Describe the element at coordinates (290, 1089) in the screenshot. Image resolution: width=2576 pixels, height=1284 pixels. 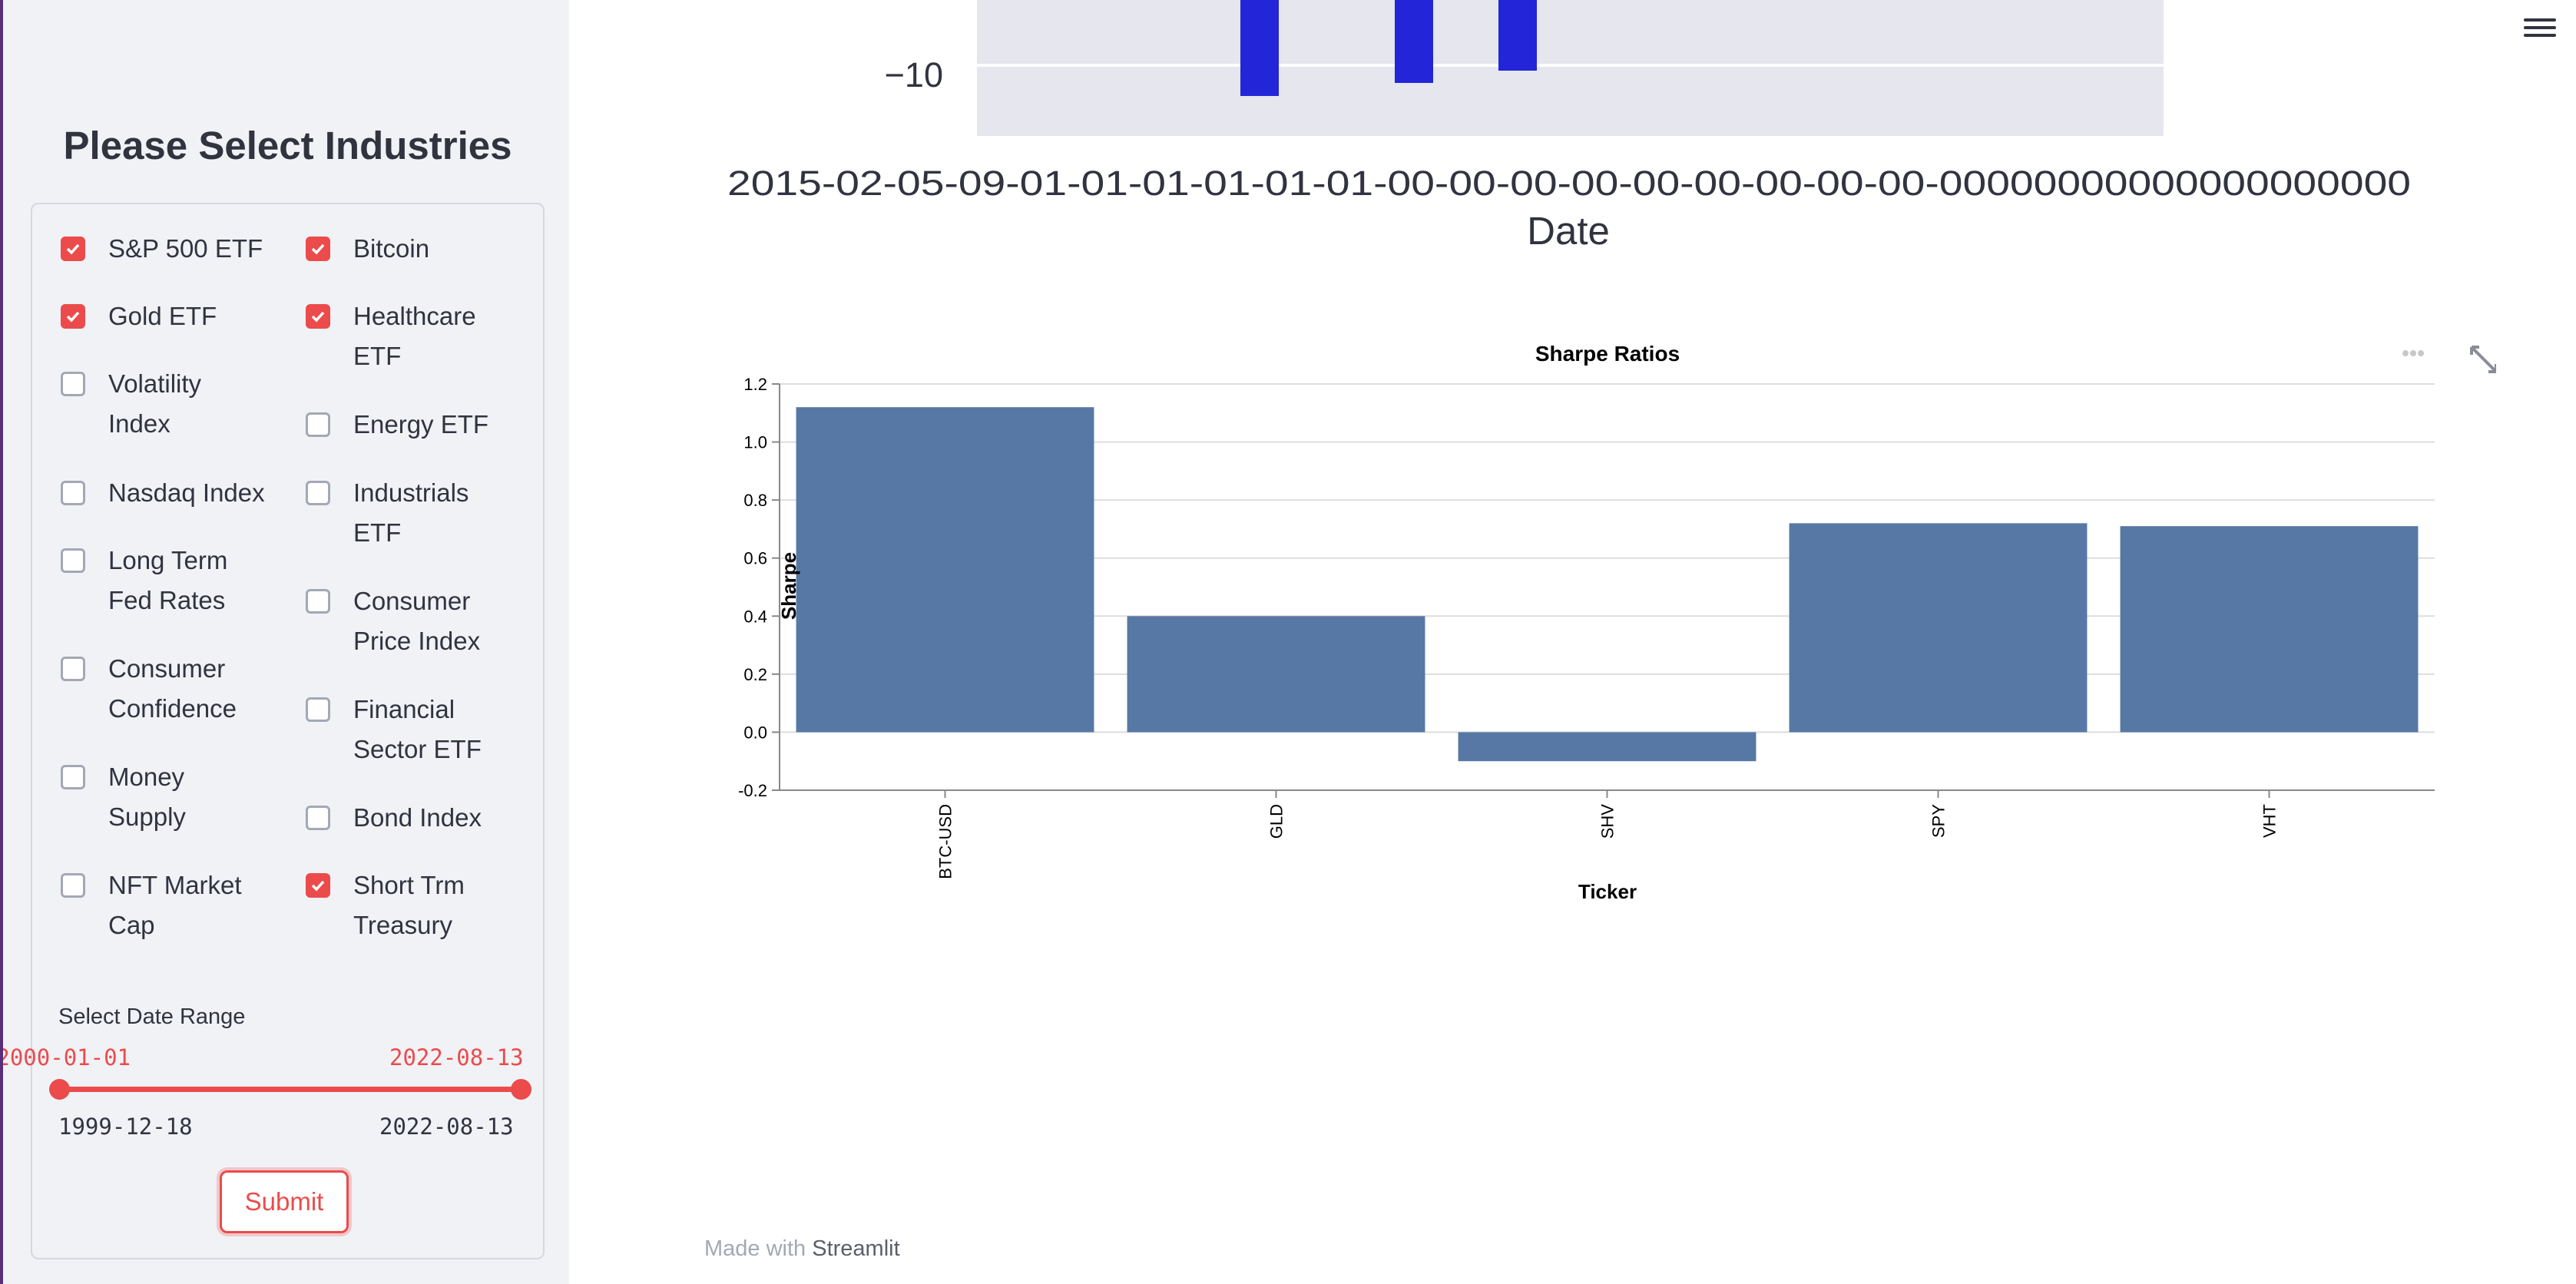
I see `date-range-slider-track` at that location.